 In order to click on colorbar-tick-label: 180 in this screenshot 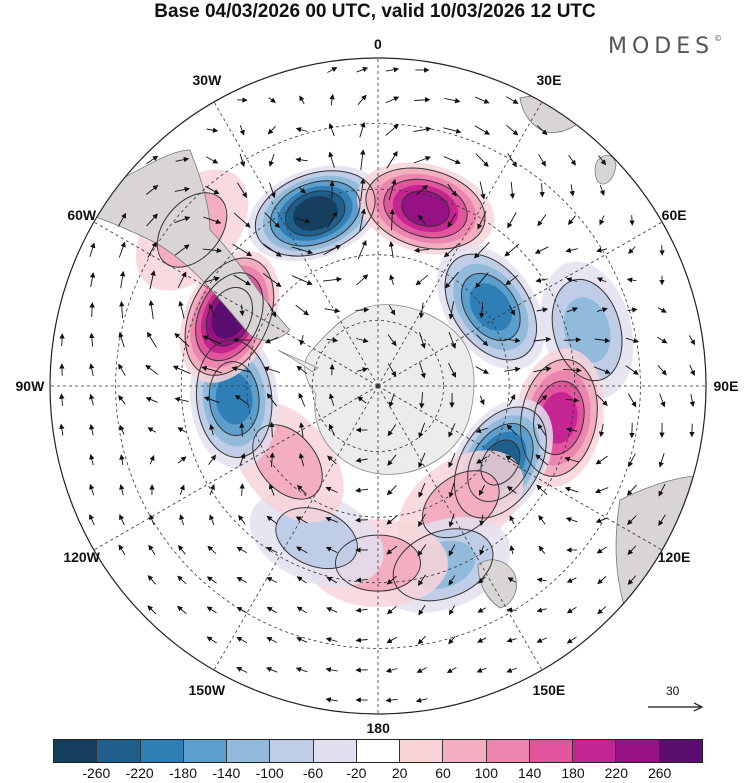, I will do `click(573, 773)`.